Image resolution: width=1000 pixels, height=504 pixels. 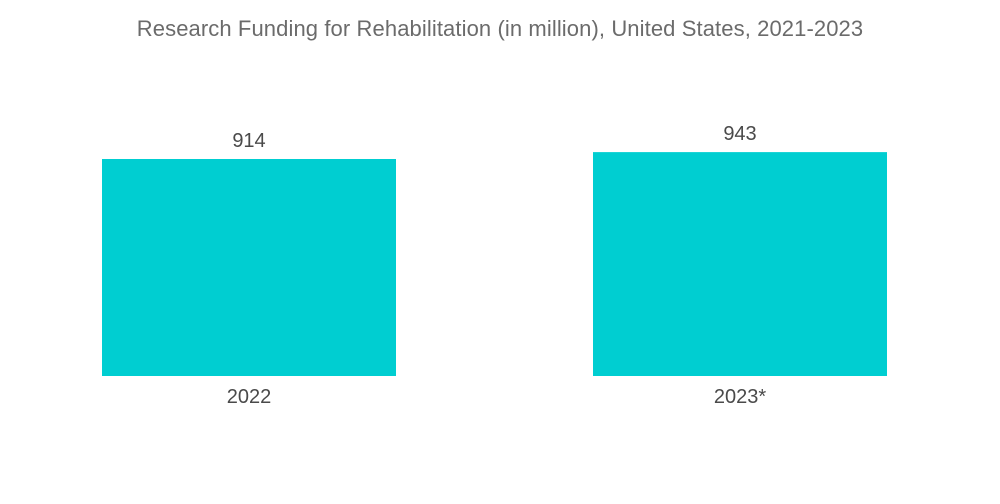 I want to click on data-label-2023*: 943, so click(x=739, y=134).